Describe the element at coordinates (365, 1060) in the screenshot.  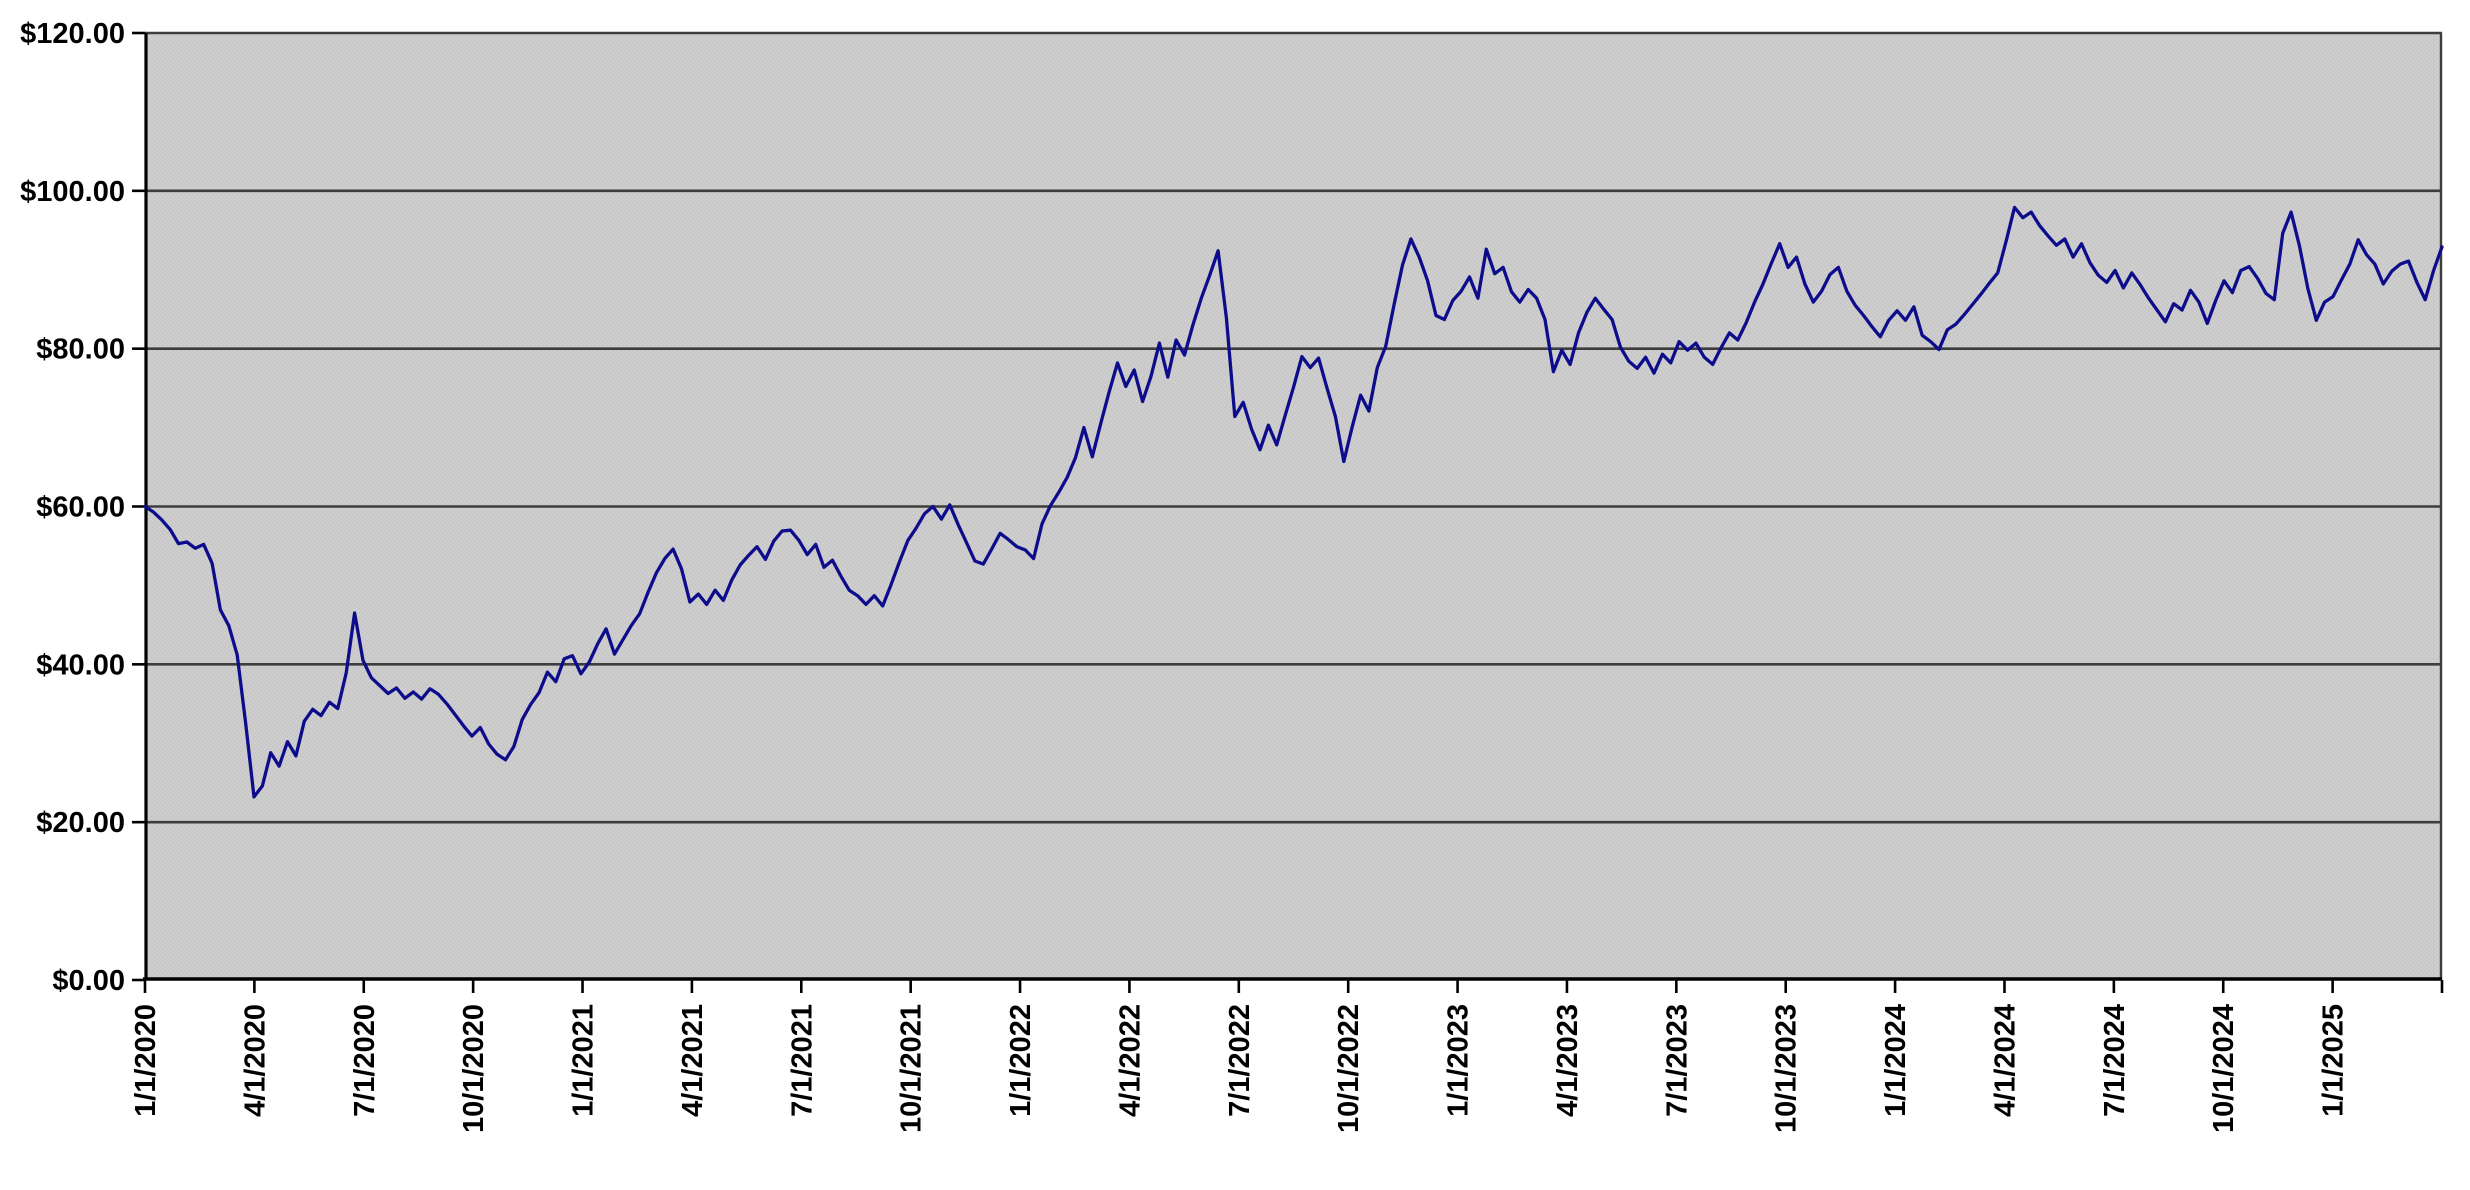
I see `x-tick-label: 7/1/2020` at that location.